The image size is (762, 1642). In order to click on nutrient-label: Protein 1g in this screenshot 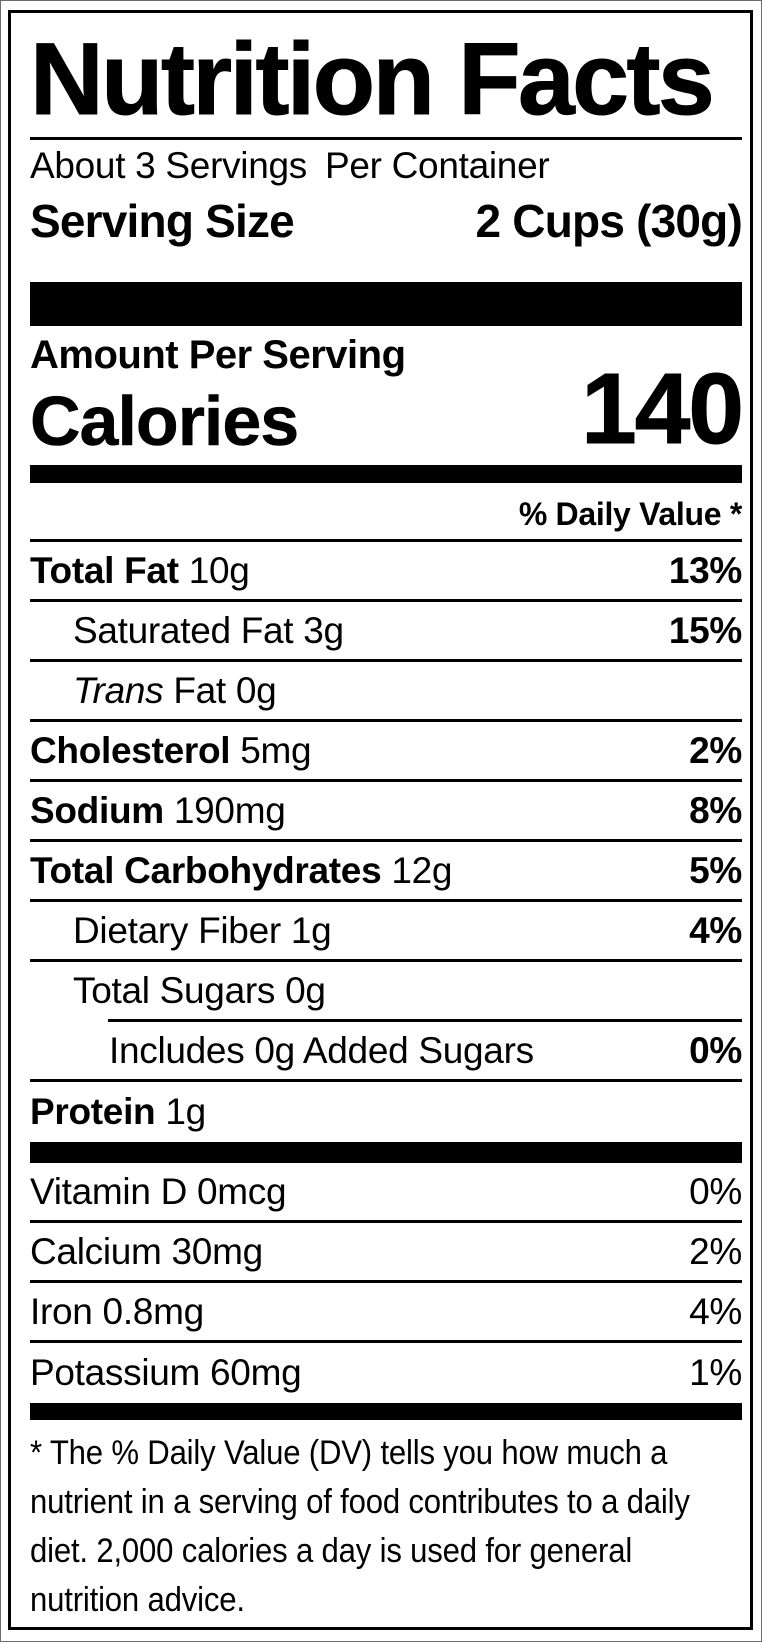, I will do `click(118, 1112)`.